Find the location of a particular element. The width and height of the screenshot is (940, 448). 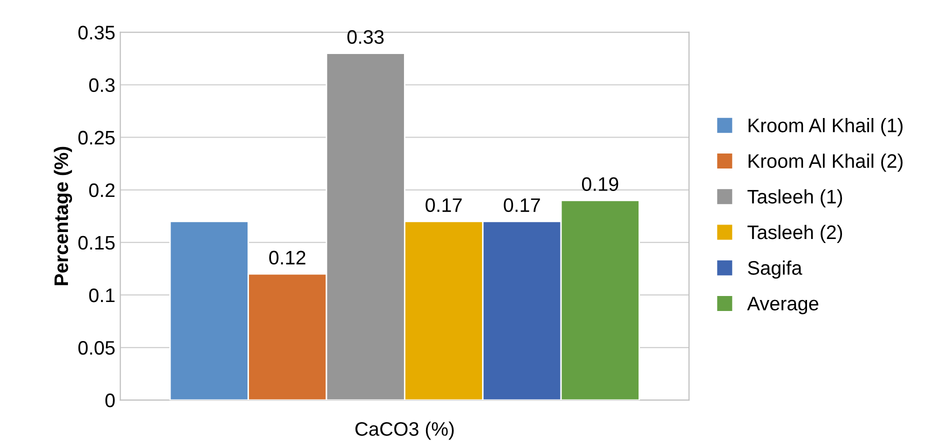

legend-label: Sagifa is located at coordinates (775, 269).